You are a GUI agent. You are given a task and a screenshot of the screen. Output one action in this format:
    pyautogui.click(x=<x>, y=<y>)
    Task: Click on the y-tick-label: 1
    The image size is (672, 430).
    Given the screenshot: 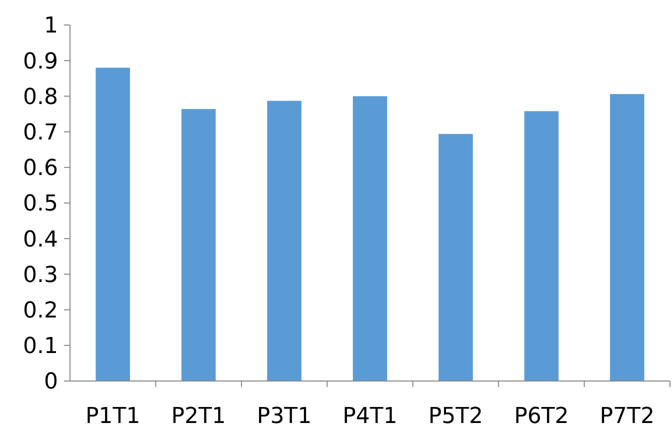 What is the action you would take?
    pyautogui.click(x=51, y=26)
    